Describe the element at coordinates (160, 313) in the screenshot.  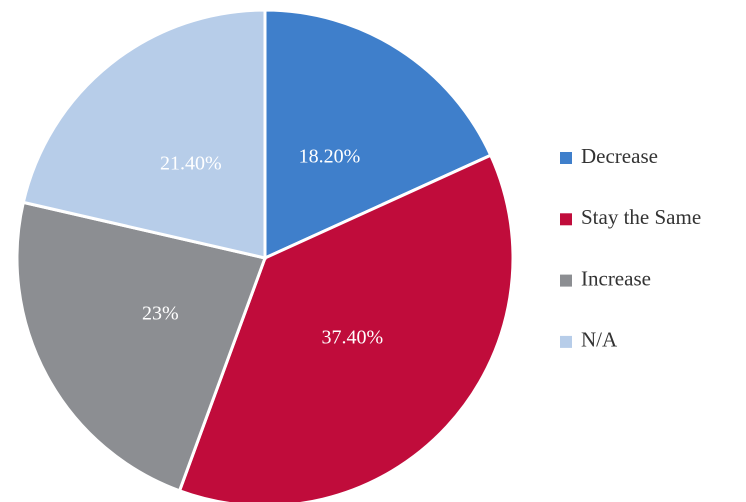
I see `data-label: 23%` at that location.